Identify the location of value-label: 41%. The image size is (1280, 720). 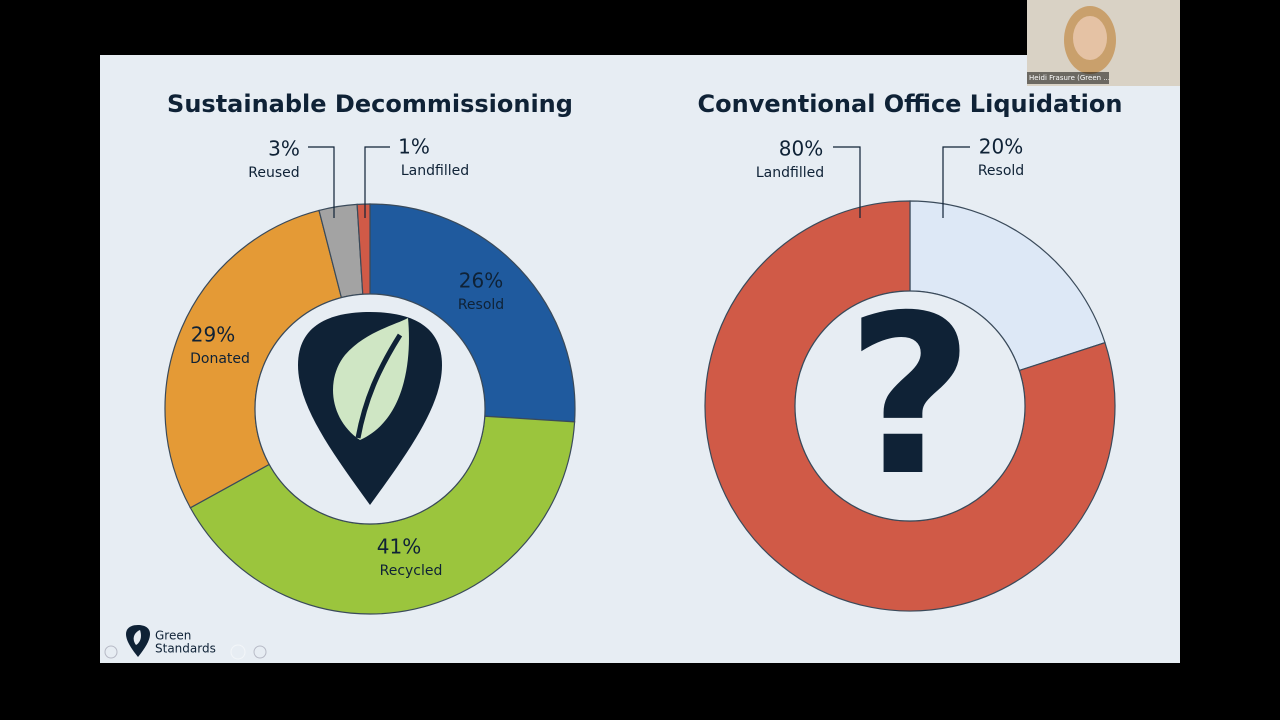
(399, 547).